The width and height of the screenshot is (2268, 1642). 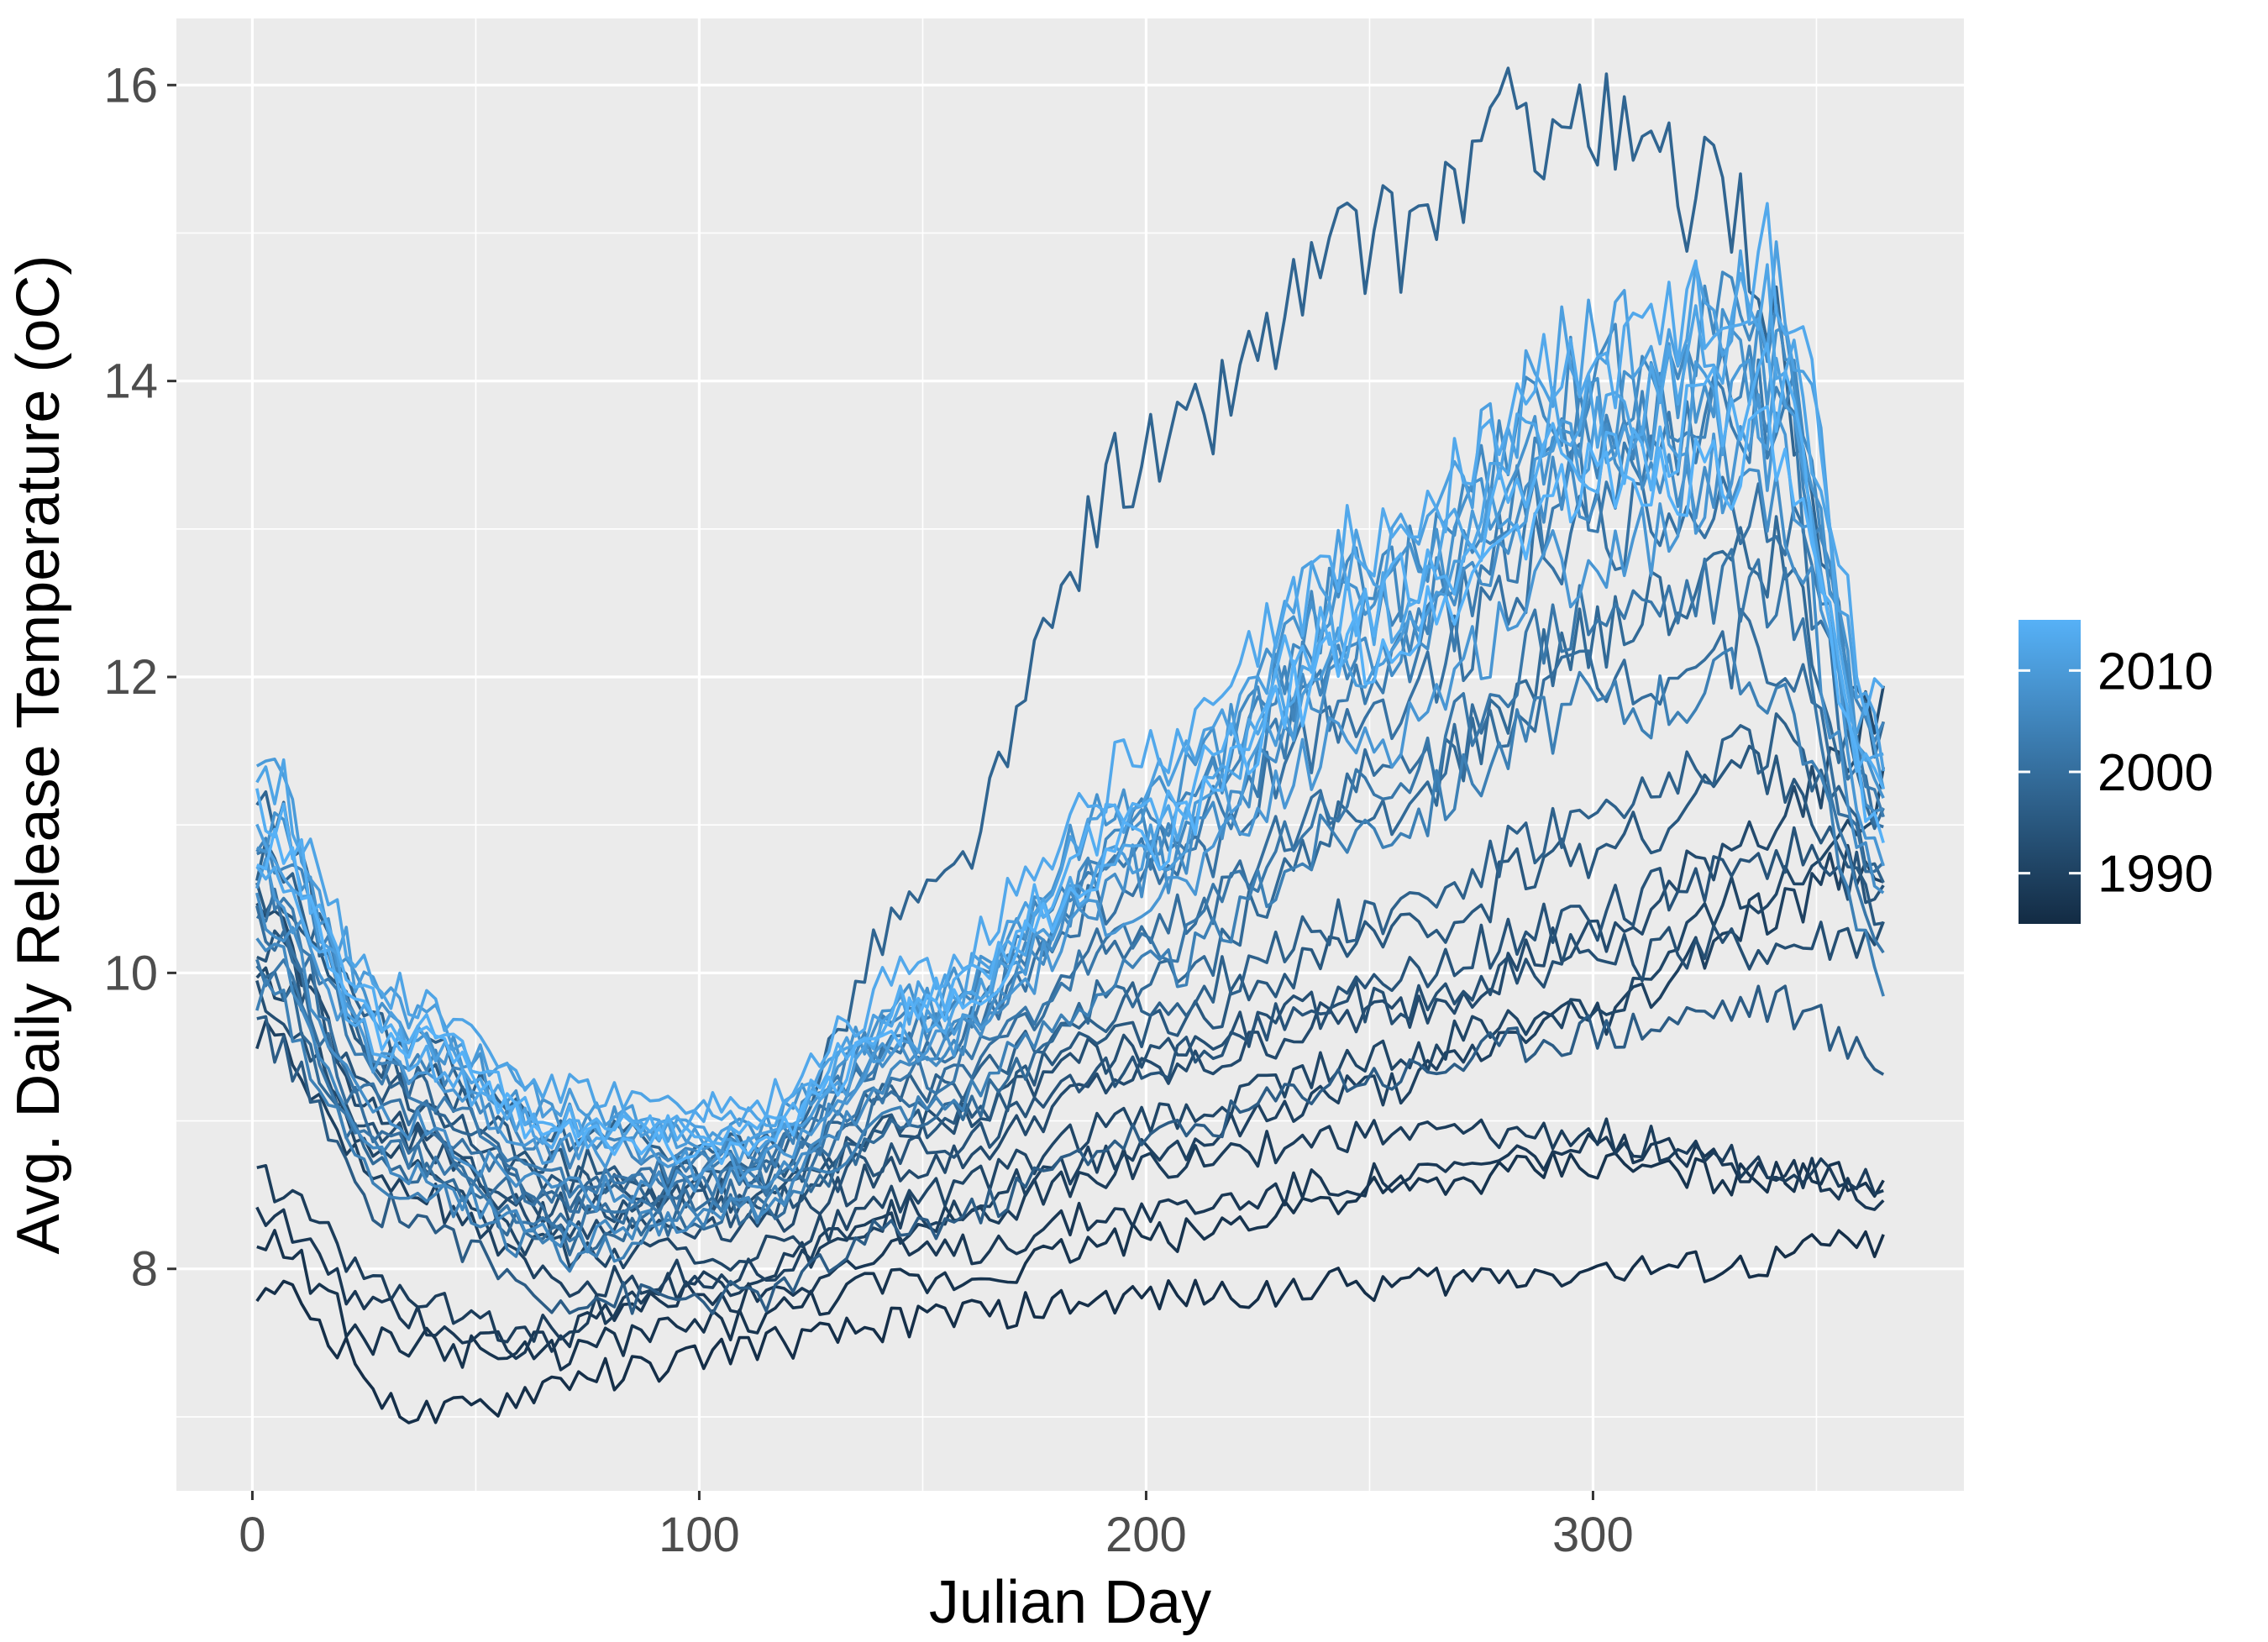 I want to click on x-axis: 0 100 200 300, so click(x=936, y=1527).